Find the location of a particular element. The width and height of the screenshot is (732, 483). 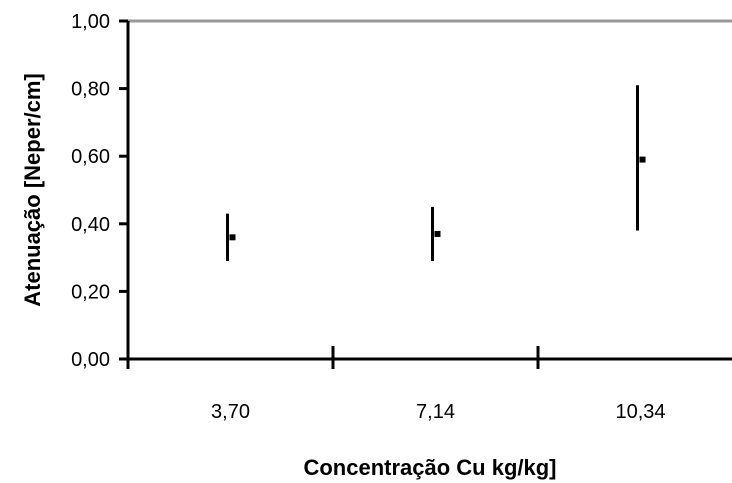

x-axis-title: Concentração Cu kg/kg] is located at coordinates (429, 467).